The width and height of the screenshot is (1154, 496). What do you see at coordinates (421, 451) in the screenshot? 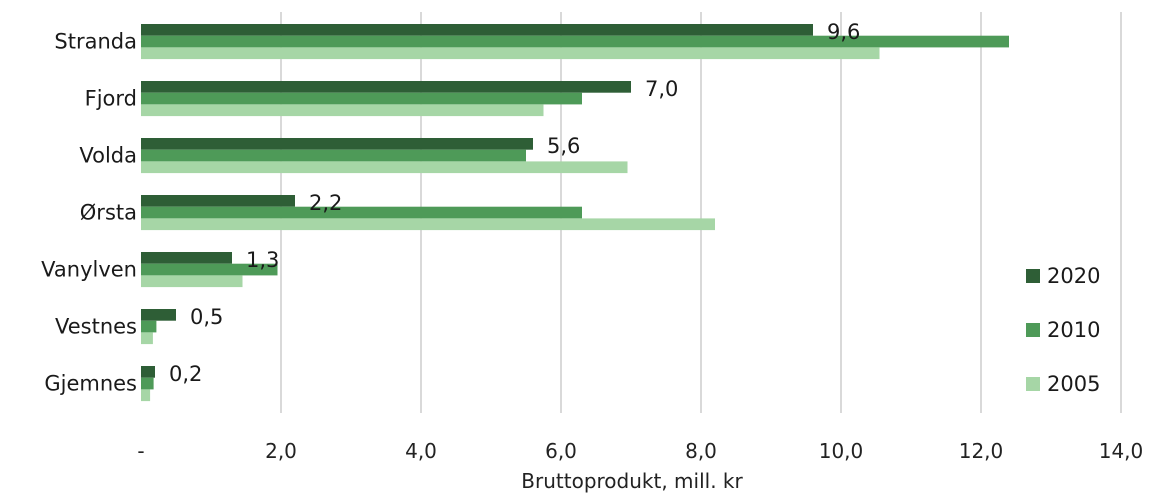
I see `x-tick-label: 4,0` at bounding box center [421, 451].